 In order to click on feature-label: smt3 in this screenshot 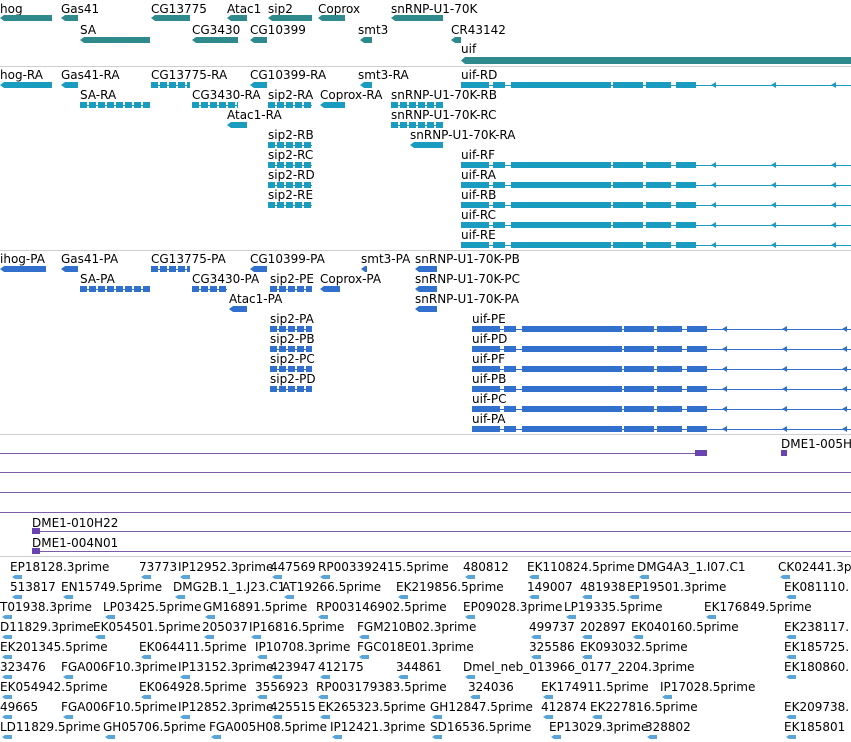, I will do `click(373, 30)`.